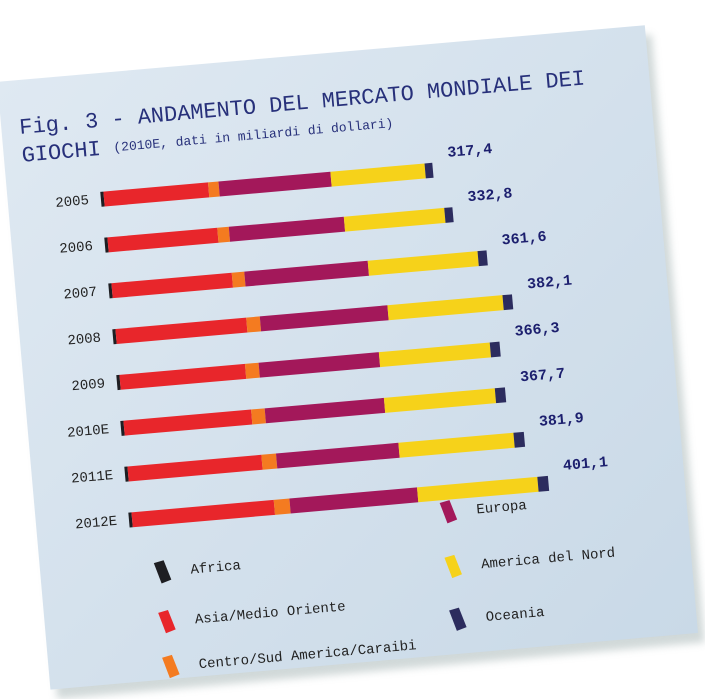 This screenshot has width=705, height=699. What do you see at coordinates (80, 294) in the screenshot?
I see `y-tick-label: 2007` at bounding box center [80, 294].